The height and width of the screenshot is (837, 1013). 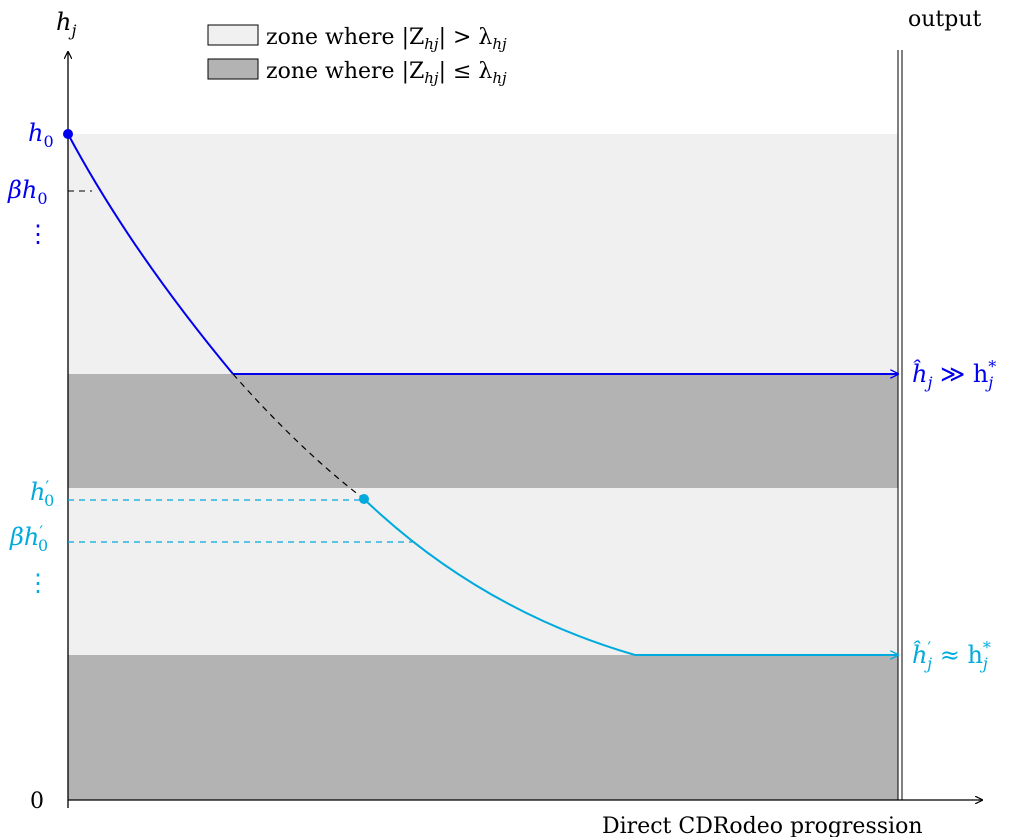 I want to click on tick-label-h0-prime: h′ 0, so click(x=42, y=493).